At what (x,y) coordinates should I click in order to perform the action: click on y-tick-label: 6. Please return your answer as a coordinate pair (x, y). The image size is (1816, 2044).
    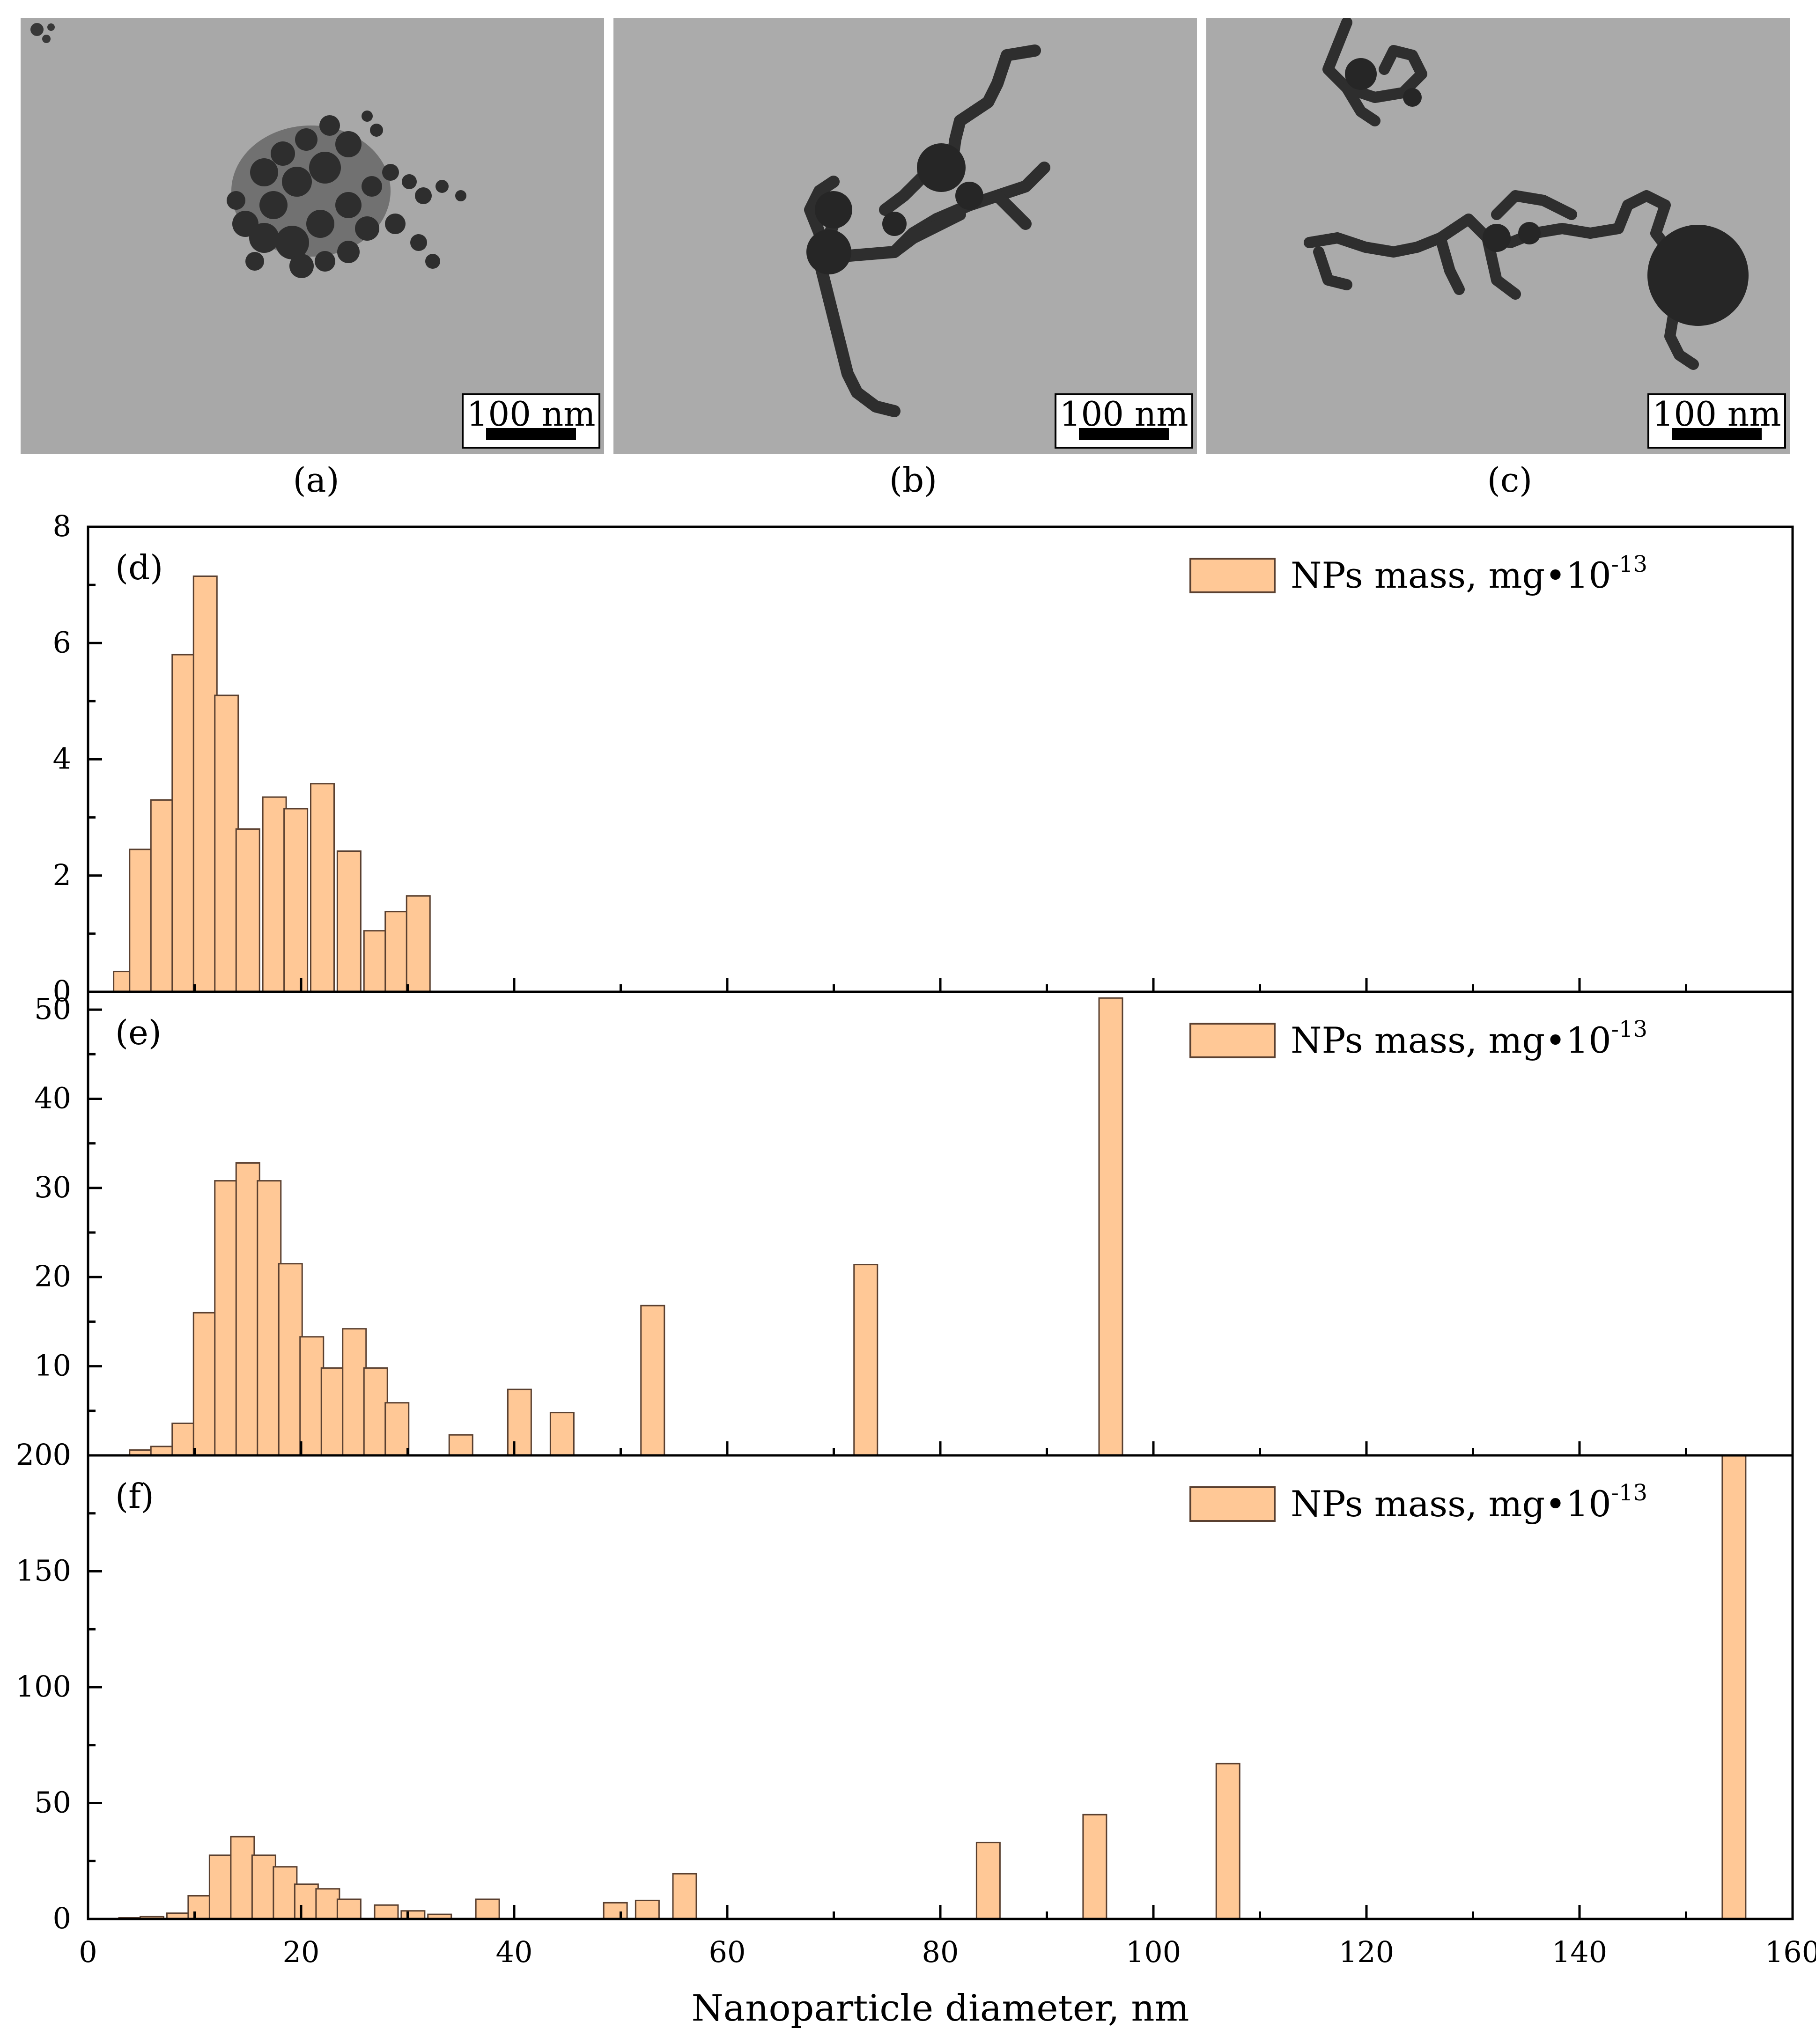
    Looking at the image, I should click on (62, 642).